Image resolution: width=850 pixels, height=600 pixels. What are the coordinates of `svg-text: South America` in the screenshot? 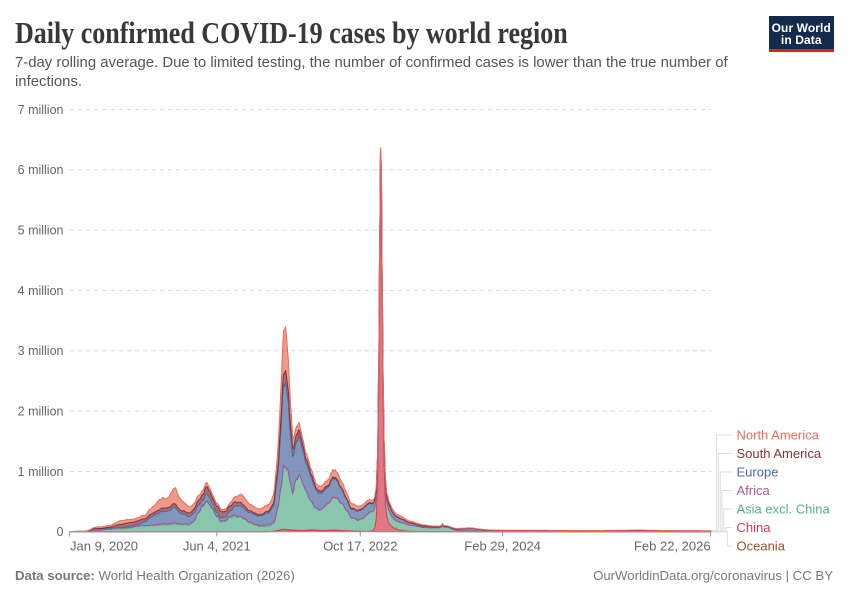 It's located at (779, 453).